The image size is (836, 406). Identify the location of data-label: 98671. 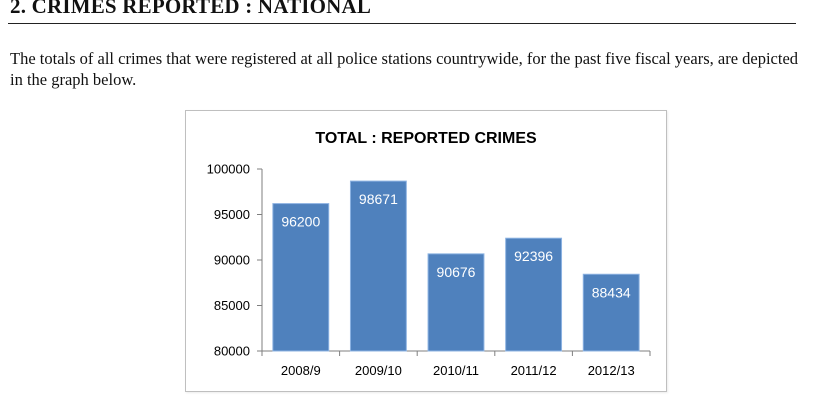
(378, 199).